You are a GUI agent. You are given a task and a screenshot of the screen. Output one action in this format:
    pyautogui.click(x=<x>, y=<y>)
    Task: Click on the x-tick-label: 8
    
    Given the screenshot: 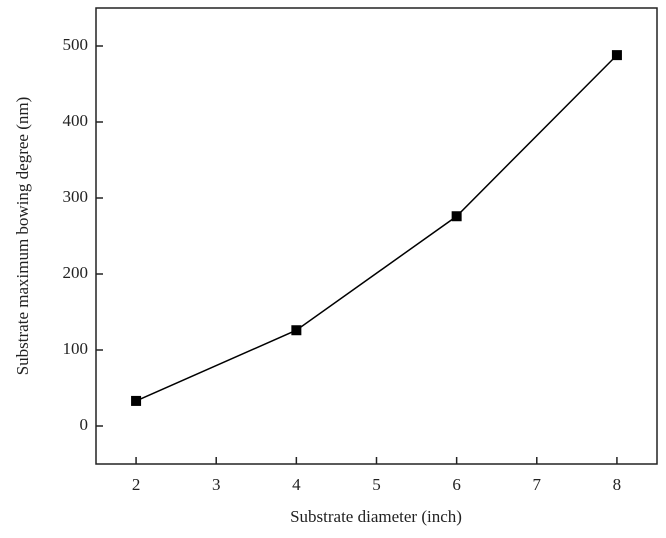 What is the action you would take?
    pyautogui.click(x=617, y=484)
    